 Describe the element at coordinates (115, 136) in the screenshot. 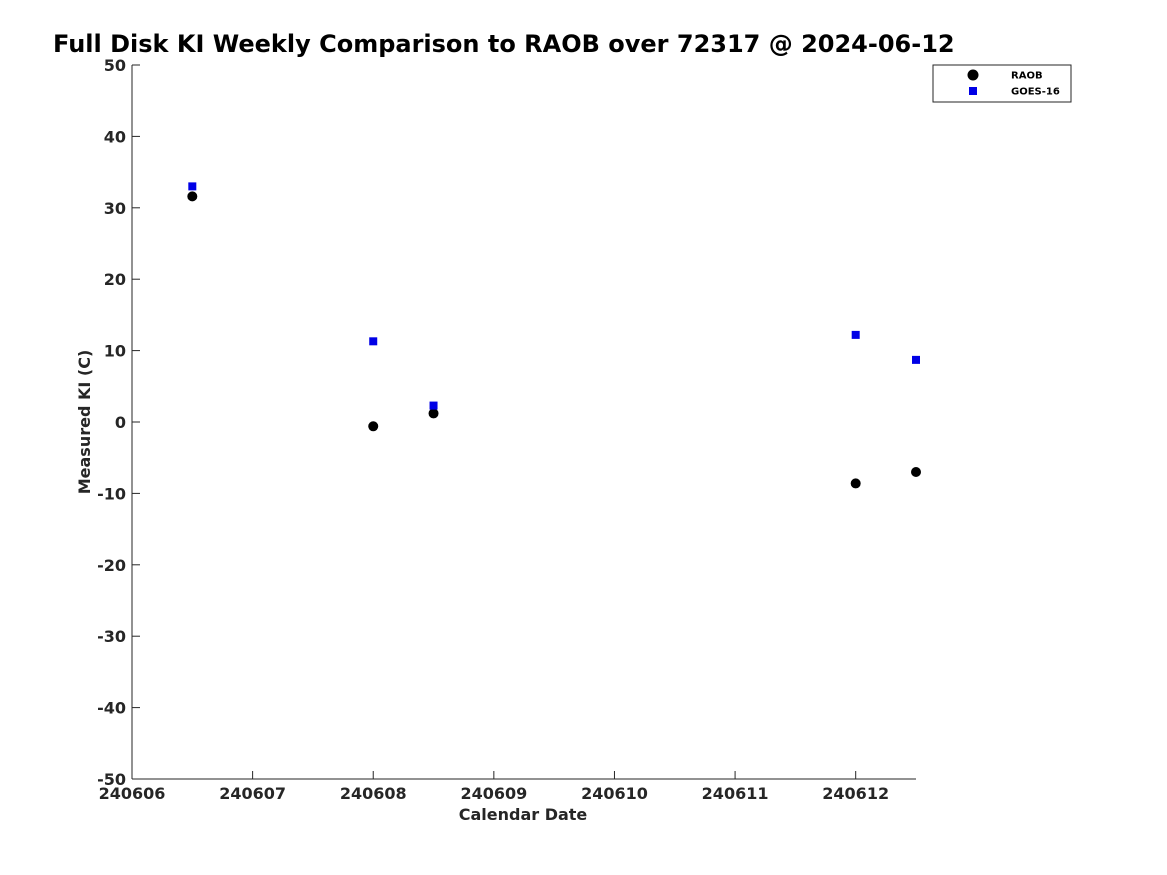

I see `y-tick-label: 40` at that location.